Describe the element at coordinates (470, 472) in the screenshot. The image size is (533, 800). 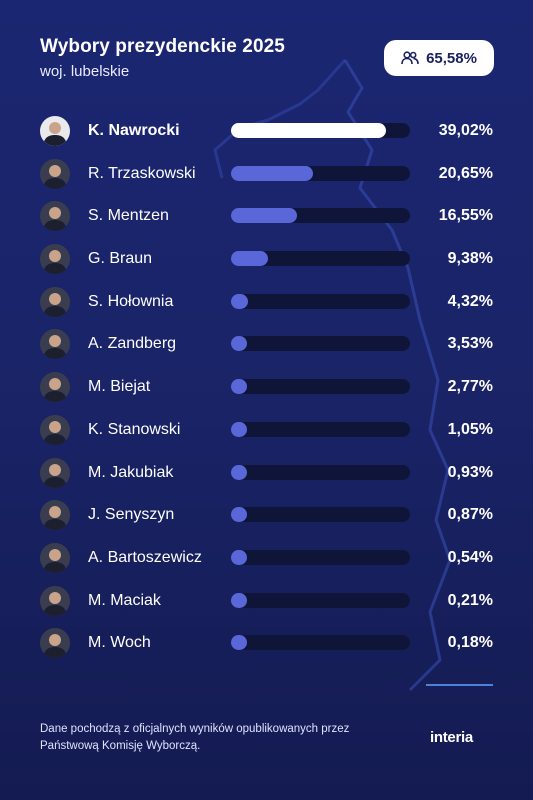
I see `vote-percentage: 0,93%` at that location.